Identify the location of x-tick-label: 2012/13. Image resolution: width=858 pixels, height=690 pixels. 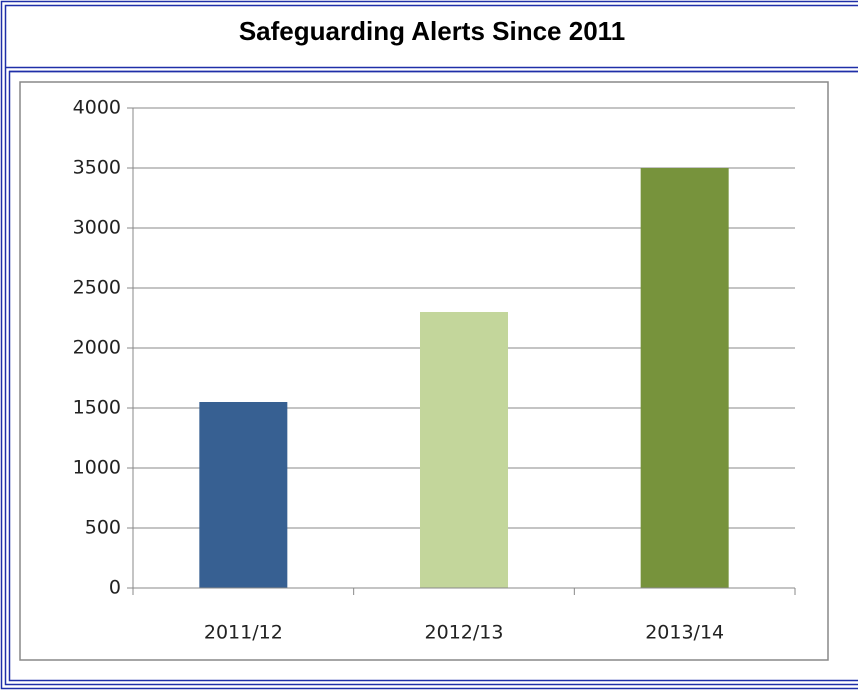
(464, 633).